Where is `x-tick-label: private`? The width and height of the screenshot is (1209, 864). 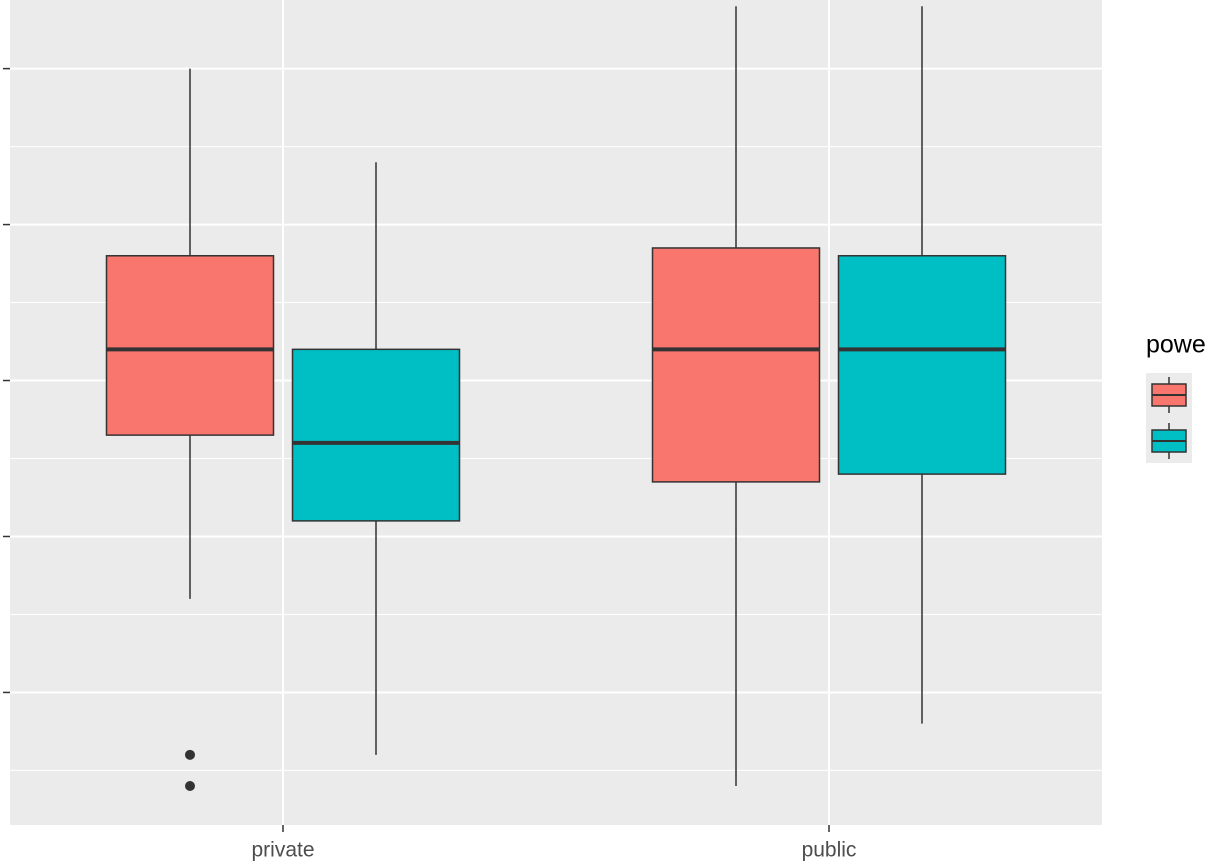
x-tick-label: private is located at coordinates (282, 850).